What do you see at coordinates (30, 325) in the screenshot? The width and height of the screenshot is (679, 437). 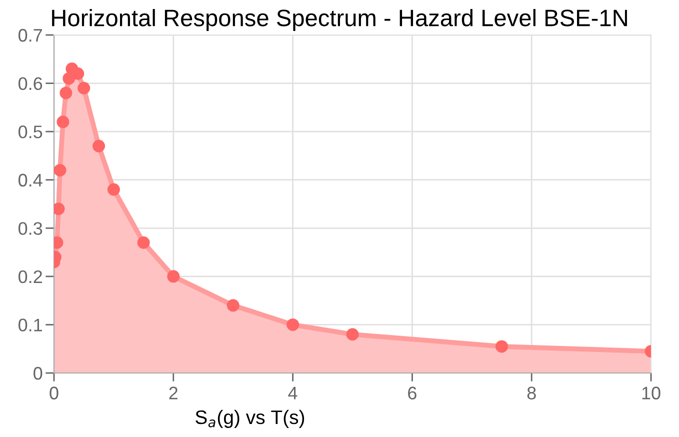 I see `y-tick-label: 0.1` at bounding box center [30, 325].